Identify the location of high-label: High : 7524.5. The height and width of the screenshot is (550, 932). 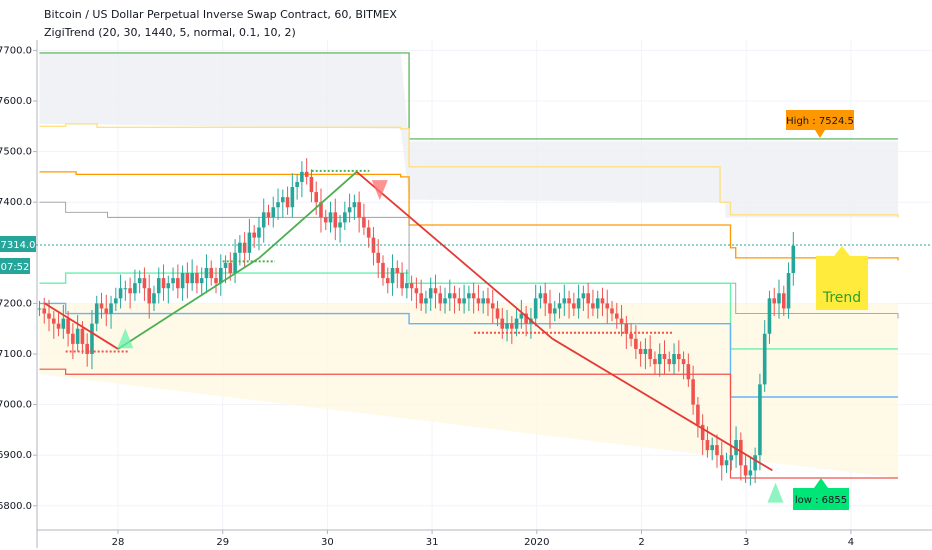
(820, 121).